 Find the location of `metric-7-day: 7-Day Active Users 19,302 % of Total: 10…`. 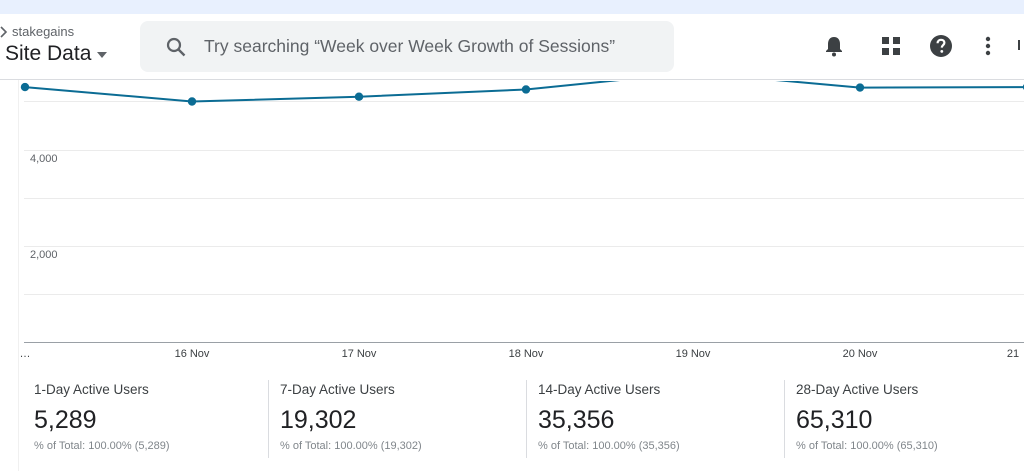

metric-7-day: 7-Day Active Users 19,302 % of Total: 10… is located at coordinates (397, 421).